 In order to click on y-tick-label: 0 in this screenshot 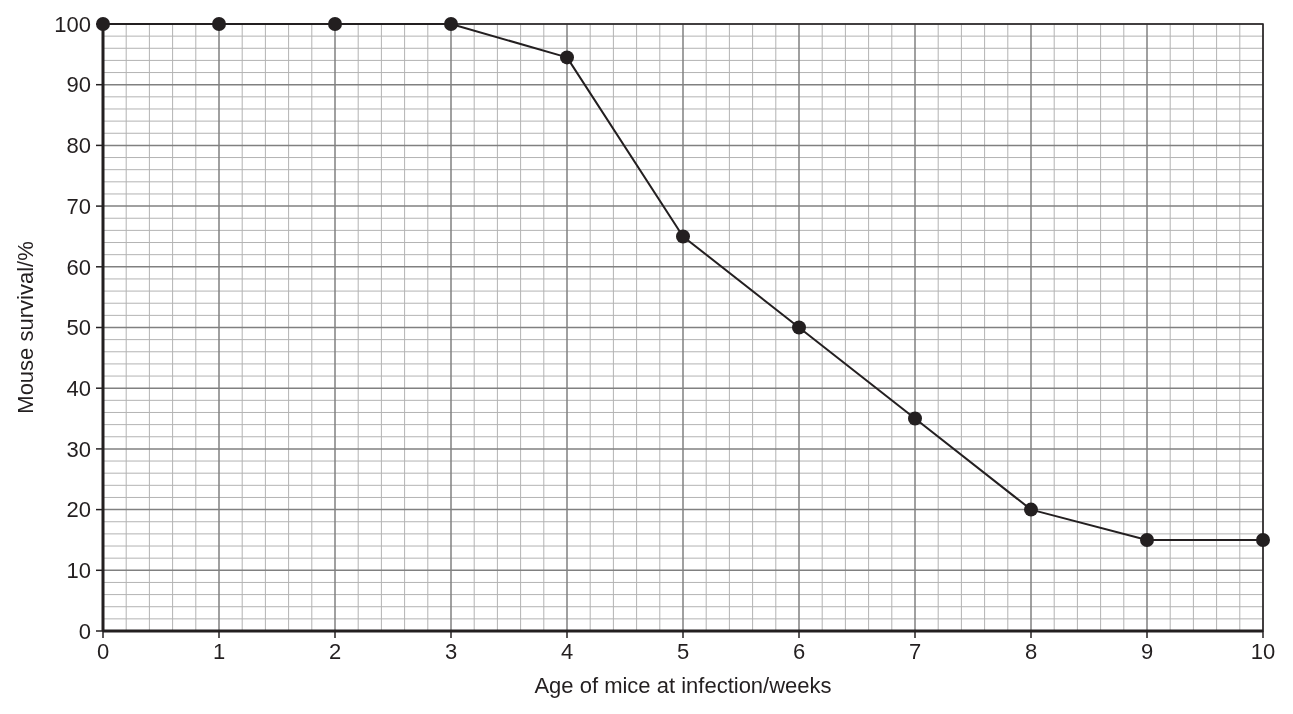, I will do `click(84, 631)`.